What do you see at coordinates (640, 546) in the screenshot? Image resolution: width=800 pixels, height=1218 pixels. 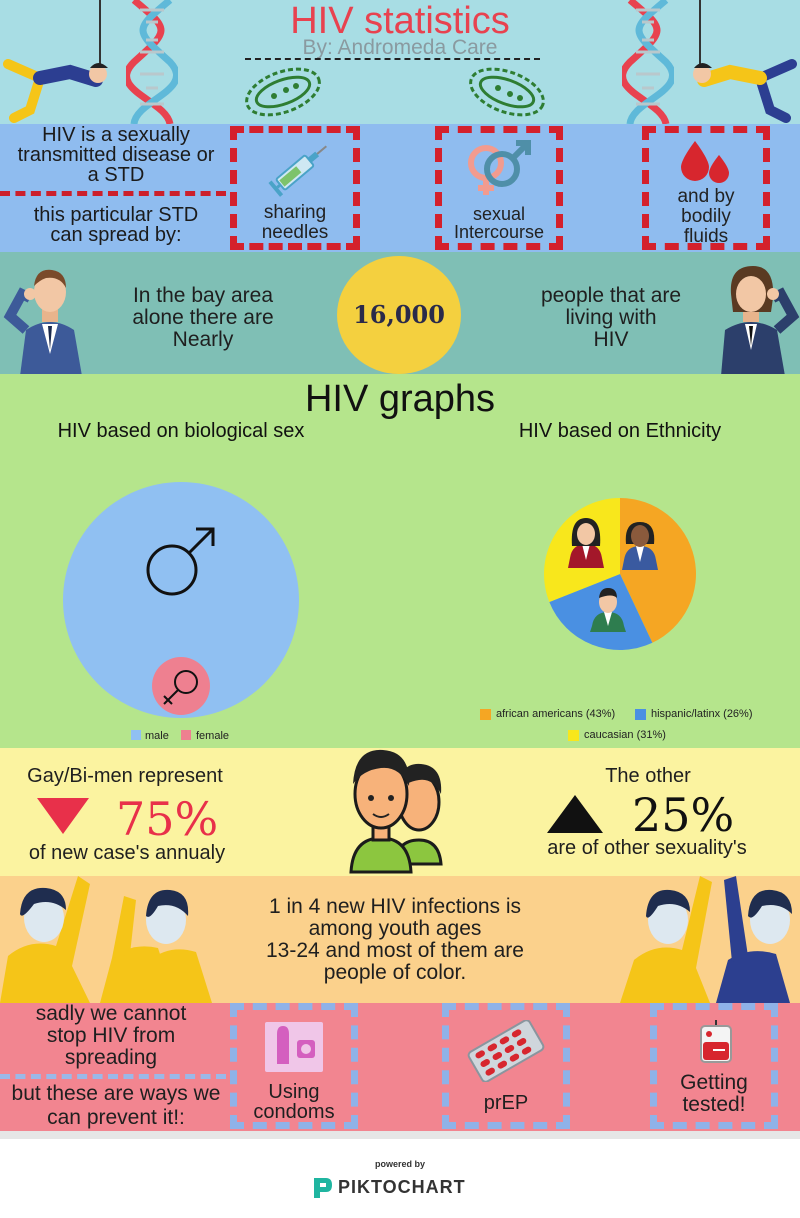 I see `african-american-avatar-icon` at bounding box center [640, 546].